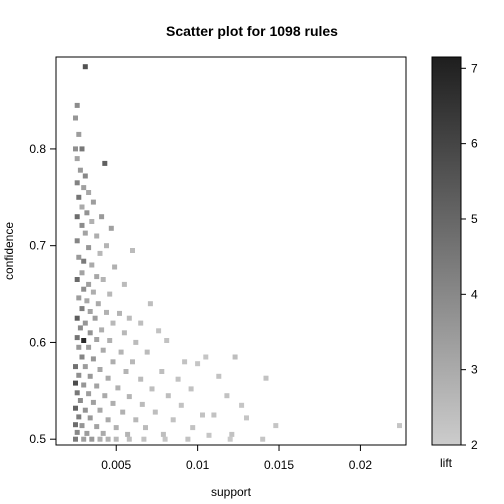  I want to click on y-tick-label: 0.7, so click(37, 246).